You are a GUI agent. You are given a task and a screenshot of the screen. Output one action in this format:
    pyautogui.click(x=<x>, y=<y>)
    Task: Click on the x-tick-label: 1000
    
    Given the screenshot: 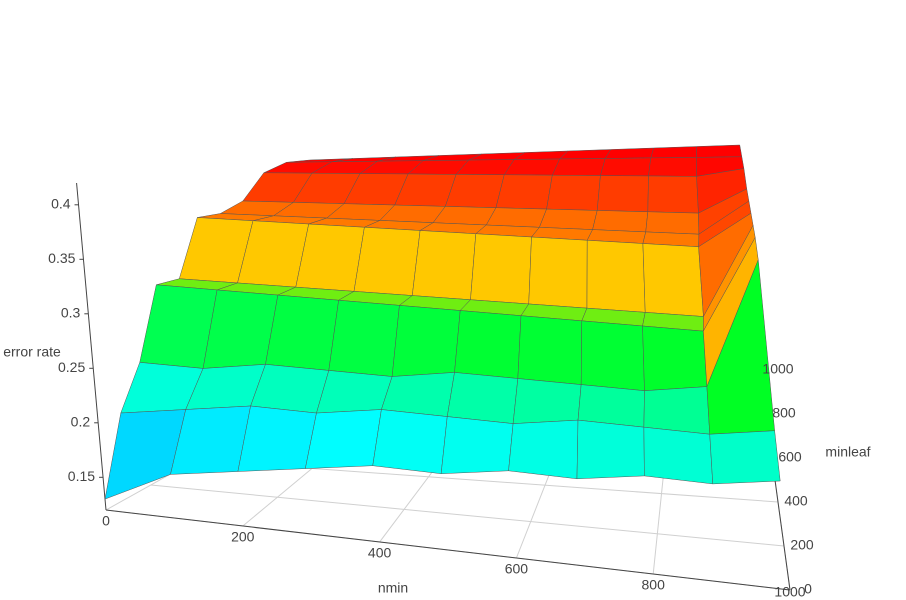 What is the action you would take?
    pyautogui.click(x=789, y=592)
    